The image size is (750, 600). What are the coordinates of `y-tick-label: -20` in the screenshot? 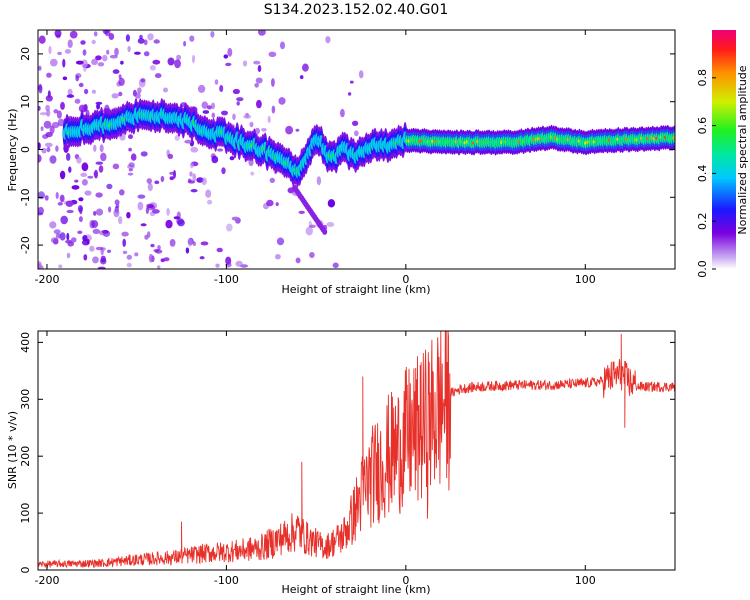 It's located at (25, 245).